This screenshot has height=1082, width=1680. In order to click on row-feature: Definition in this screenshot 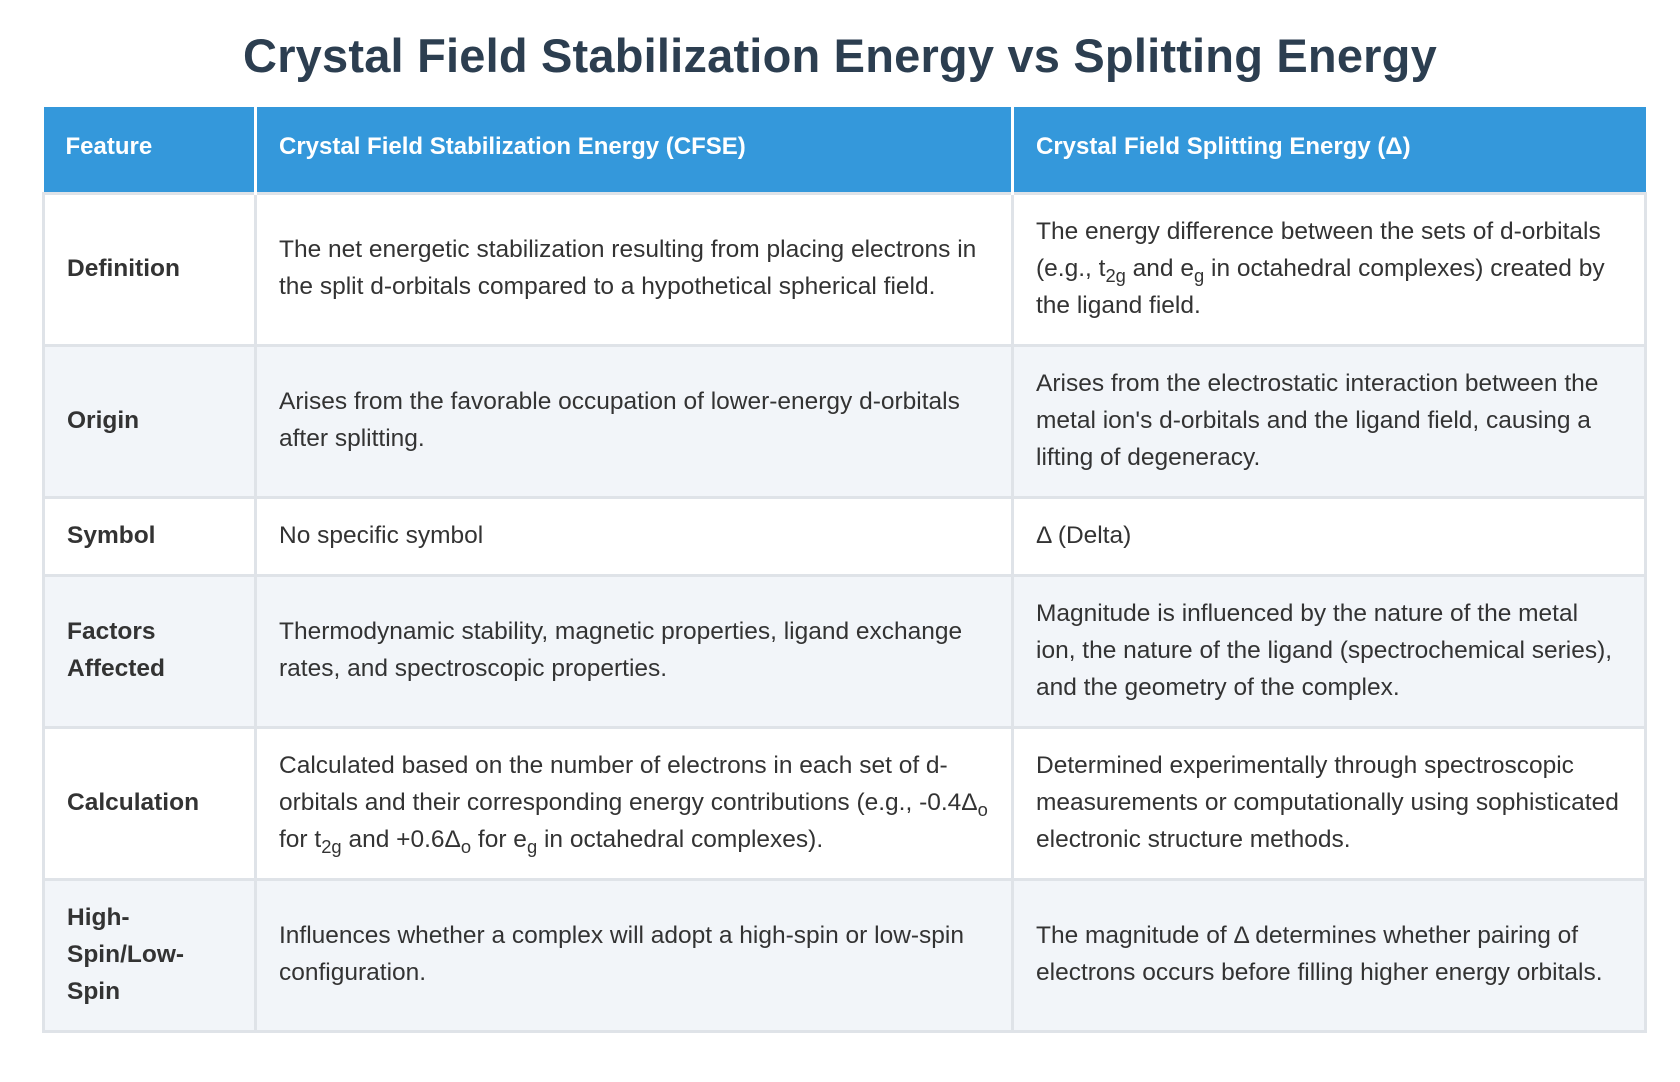, I will do `click(149, 269)`.